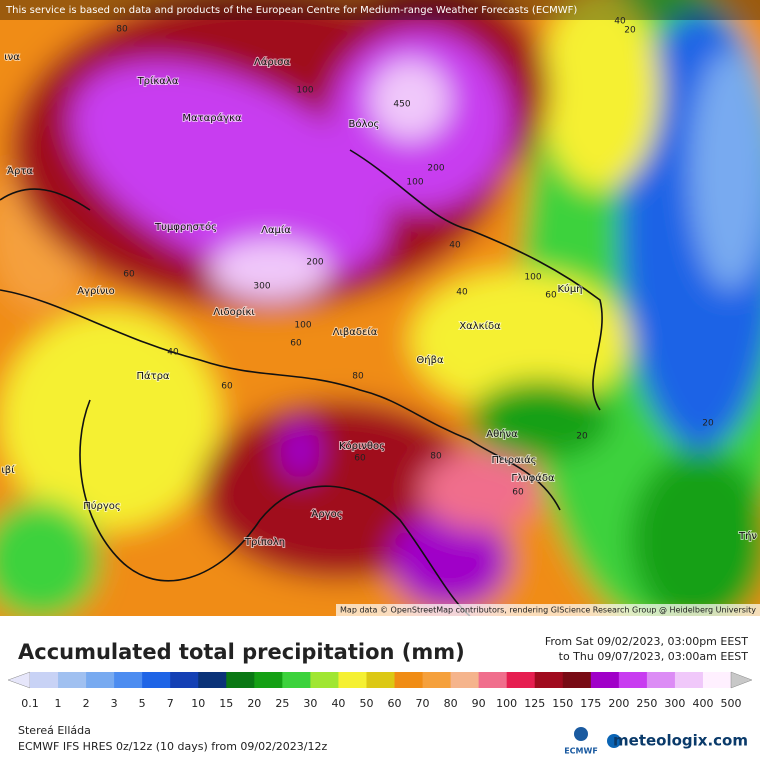 The image size is (760, 760). I want to click on city-label: Χαλκίδα, so click(480, 326).